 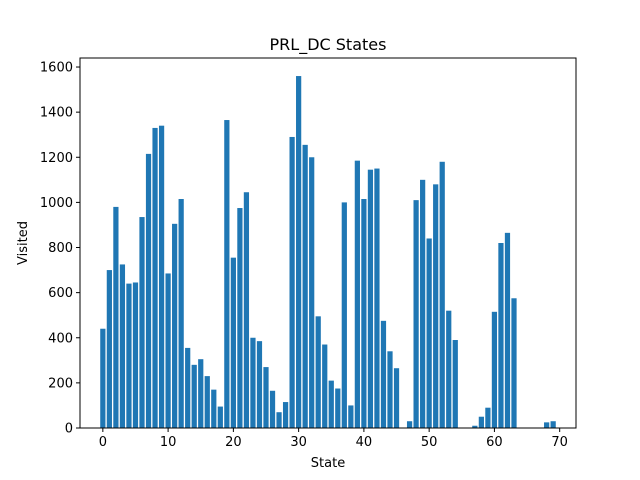 What do you see at coordinates (364, 442) in the screenshot?
I see `x-tick-label: 40` at bounding box center [364, 442].